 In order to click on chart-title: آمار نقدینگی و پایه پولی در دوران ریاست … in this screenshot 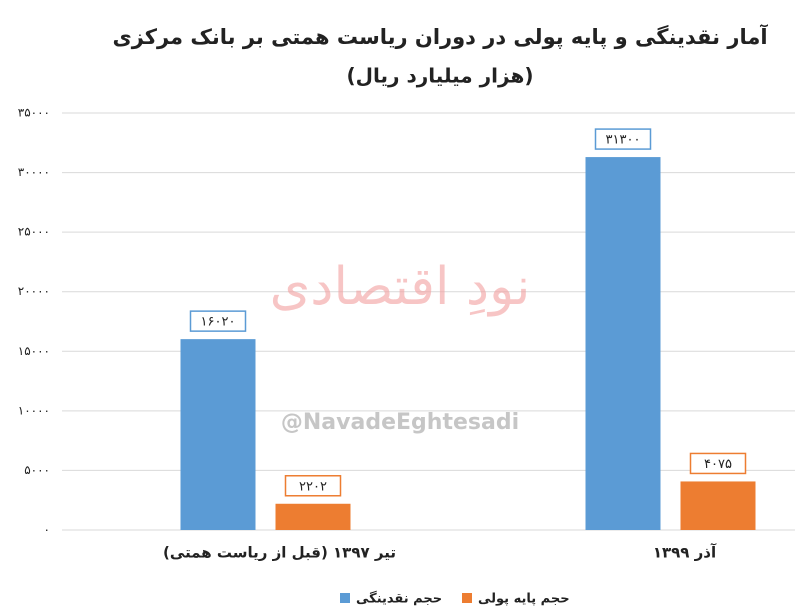, I will do `click(440, 36)`.